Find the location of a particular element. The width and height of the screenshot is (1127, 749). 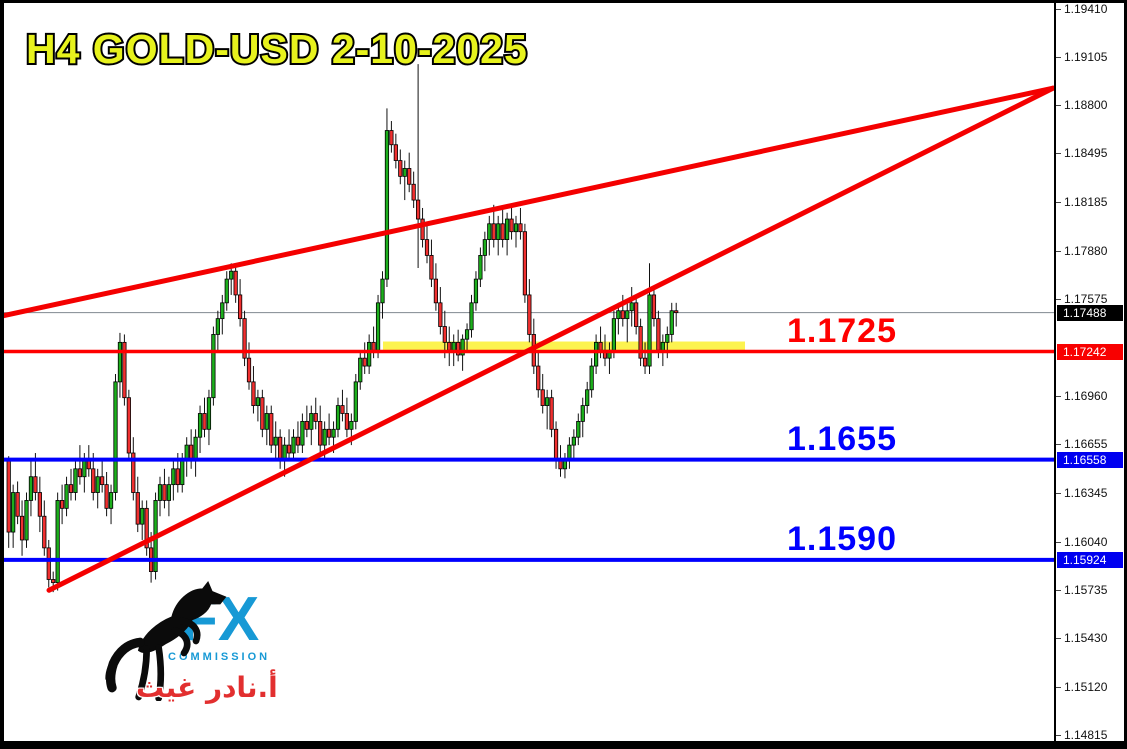

axis-tick-label: 1.15735 is located at coordinates (1086, 589).